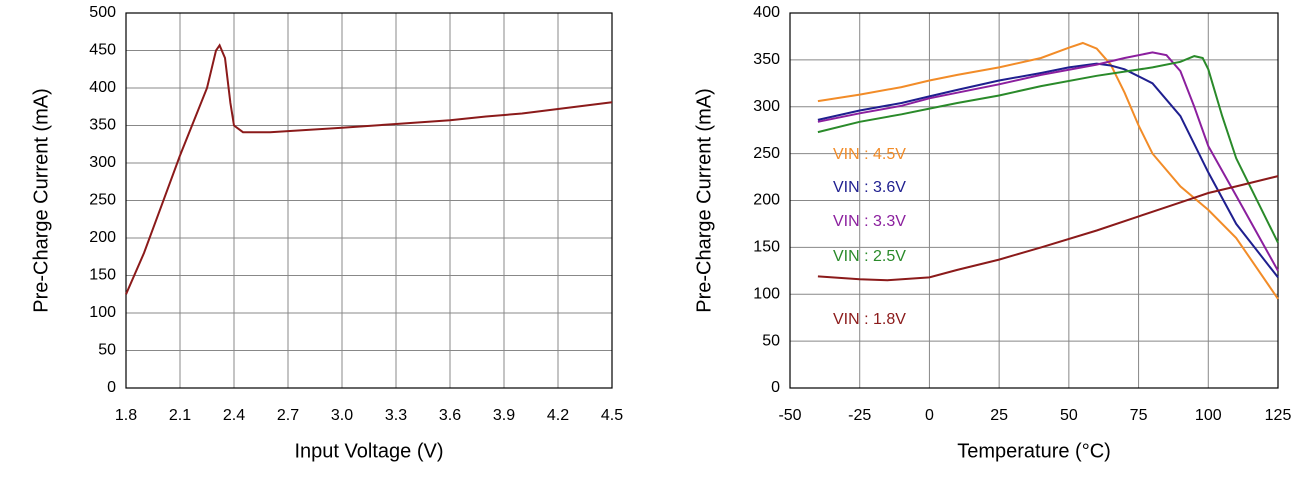  I want to click on x-axis-title: Input Voltage (V), so click(369, 451).